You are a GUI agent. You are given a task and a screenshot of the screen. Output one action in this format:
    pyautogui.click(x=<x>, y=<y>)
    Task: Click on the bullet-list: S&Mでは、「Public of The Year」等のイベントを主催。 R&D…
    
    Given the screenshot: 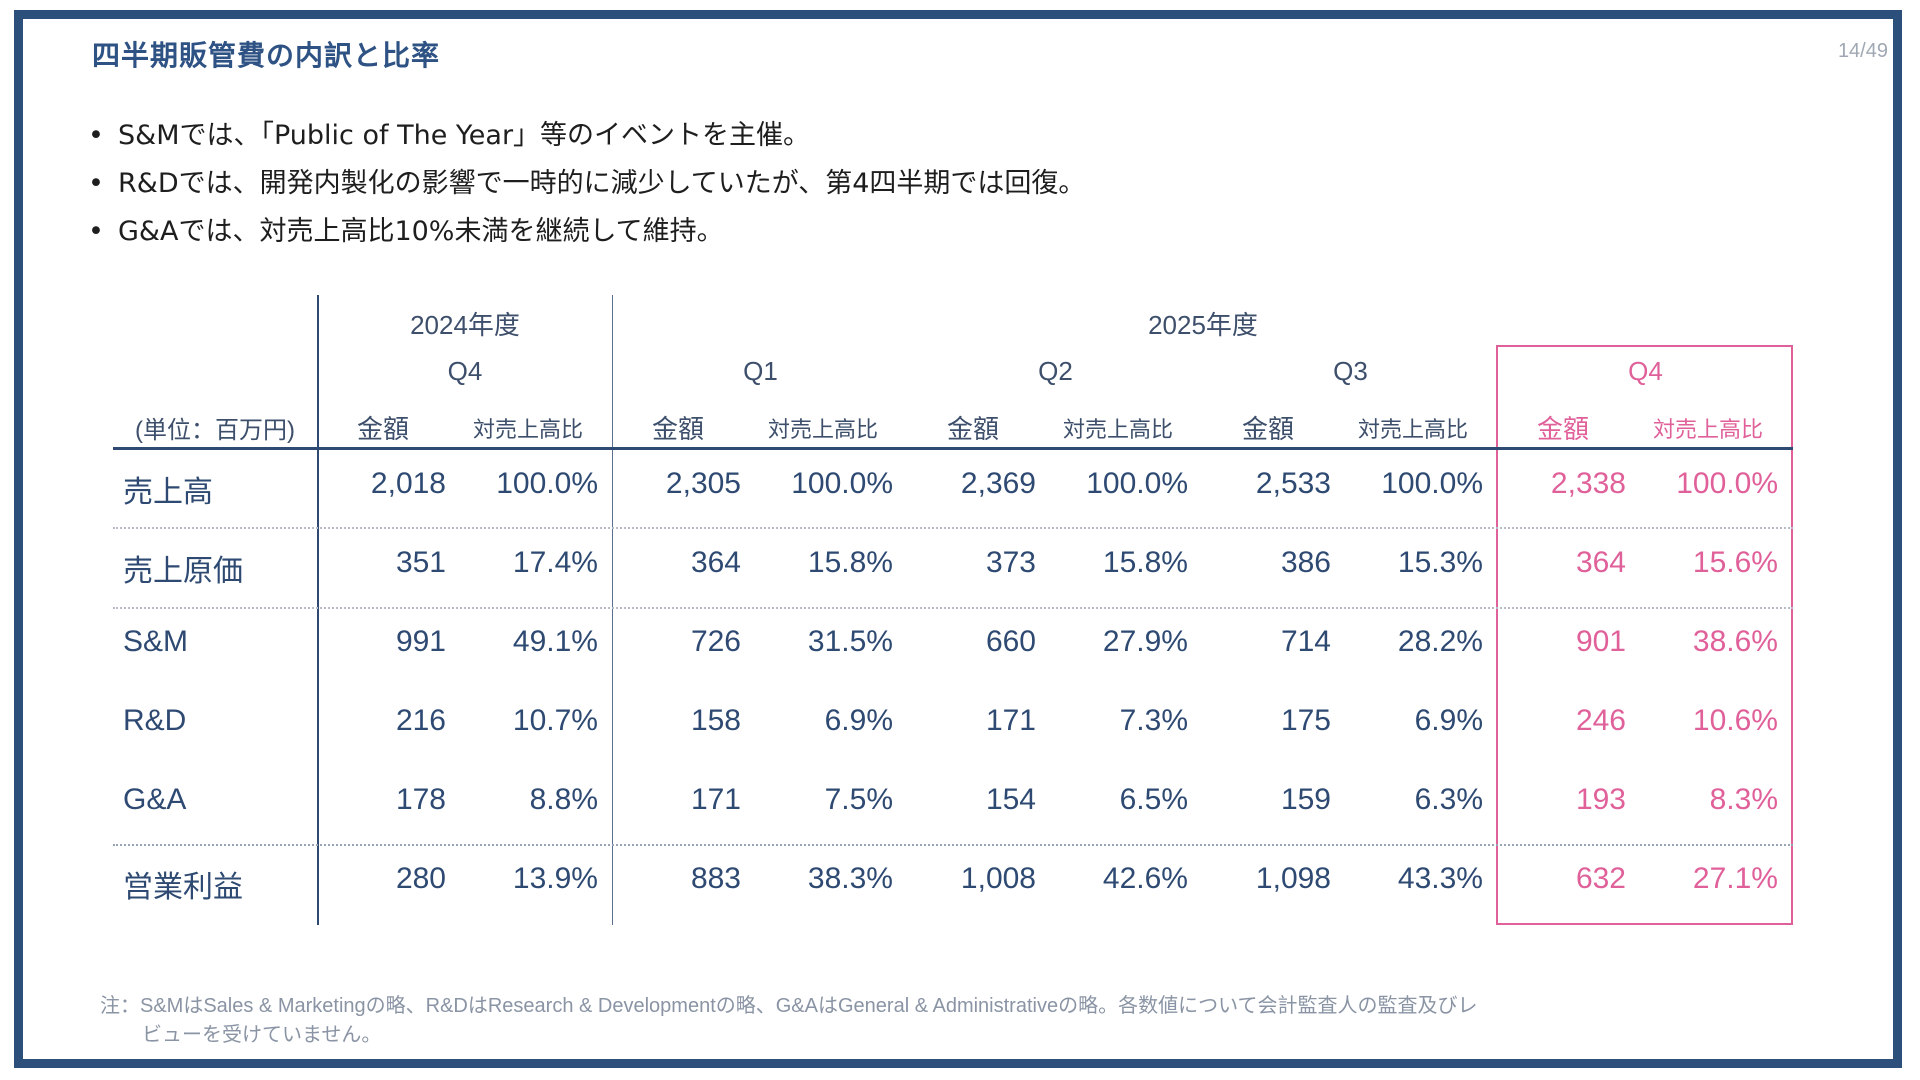 What is the action you would take?
    pyautogui.click(x=586, y=184)
    